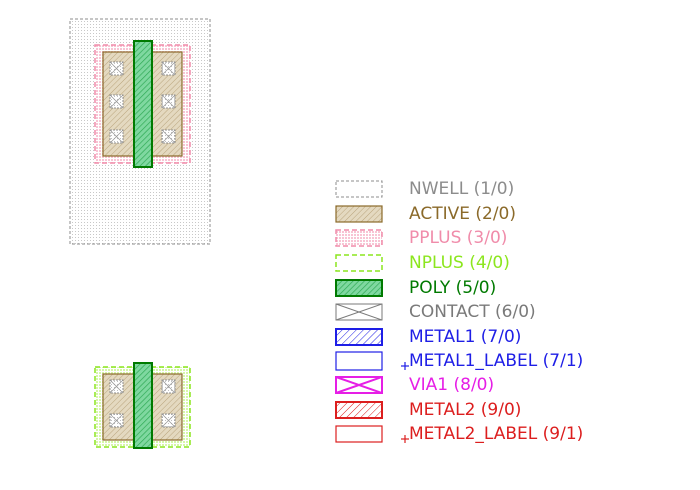 The width and height of the screenshot is (700, 490). What do you see at coordinates (359, 410) in the screenshot?
I see `legend-swatch-metal2` at bounding box center [359, 410].